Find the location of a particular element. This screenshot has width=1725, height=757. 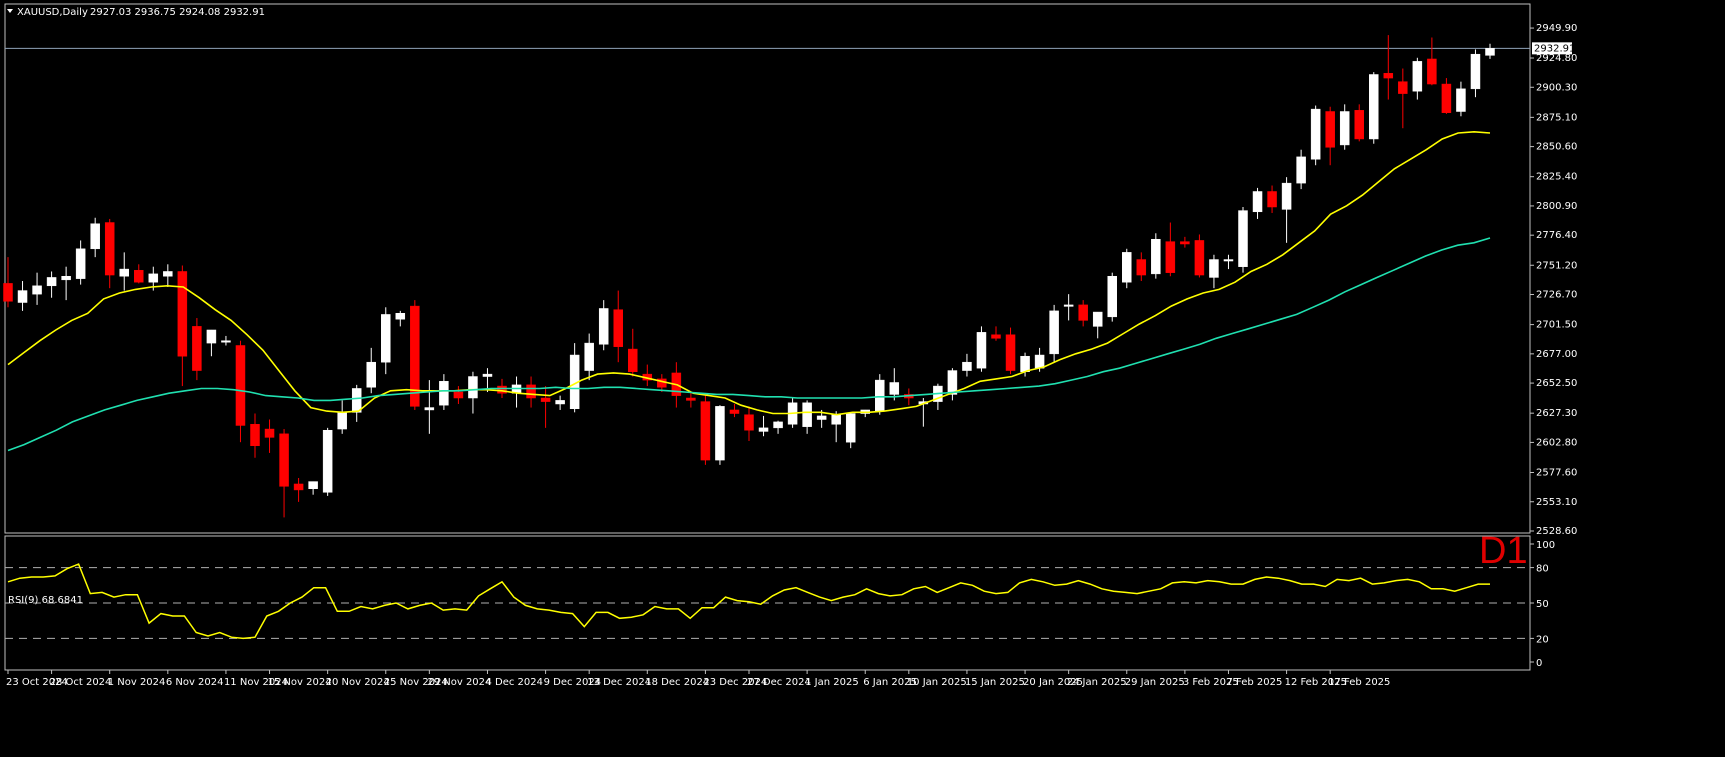

time-axis-label: 24 Jan 2025 is located at coordinates (1097, 682).